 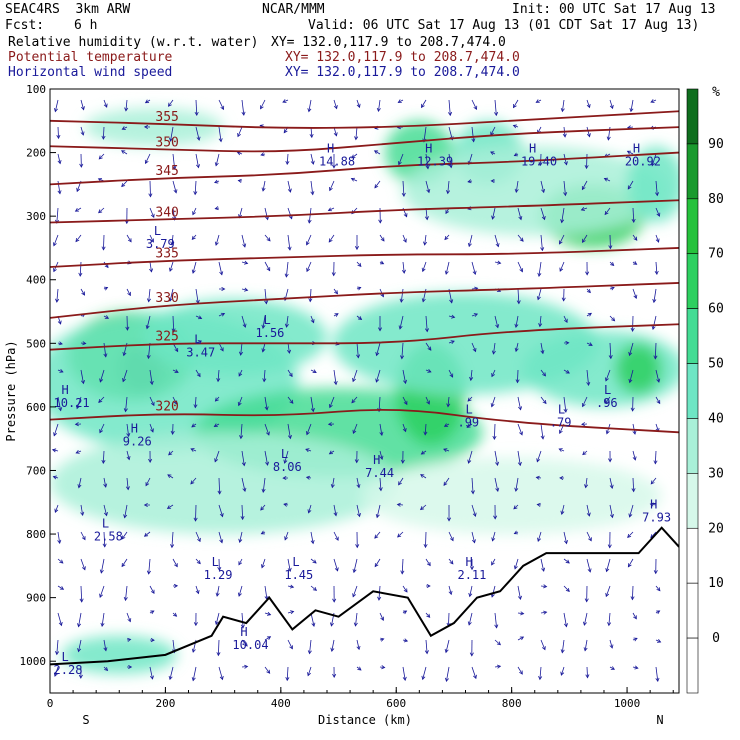 I want to click on extremum-value-16: 7.93, so click(x=656, y=518).